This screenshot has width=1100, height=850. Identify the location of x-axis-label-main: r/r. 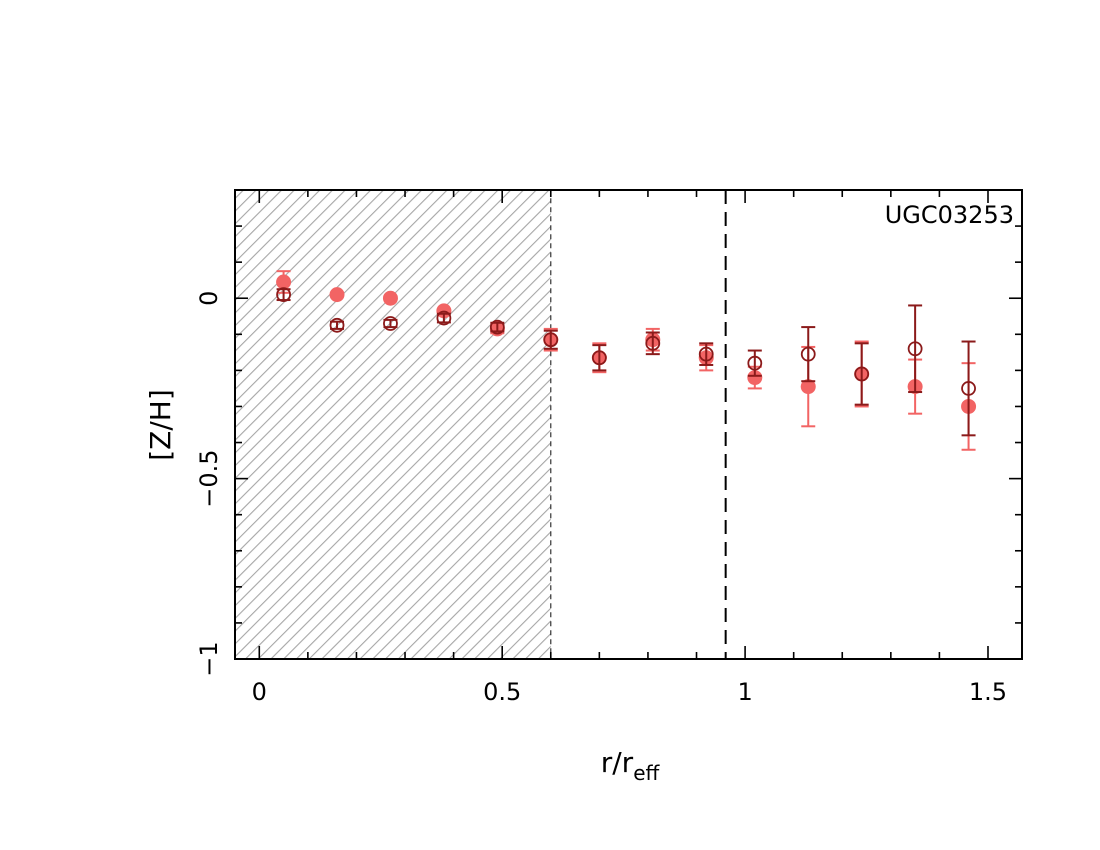
(617, 762).